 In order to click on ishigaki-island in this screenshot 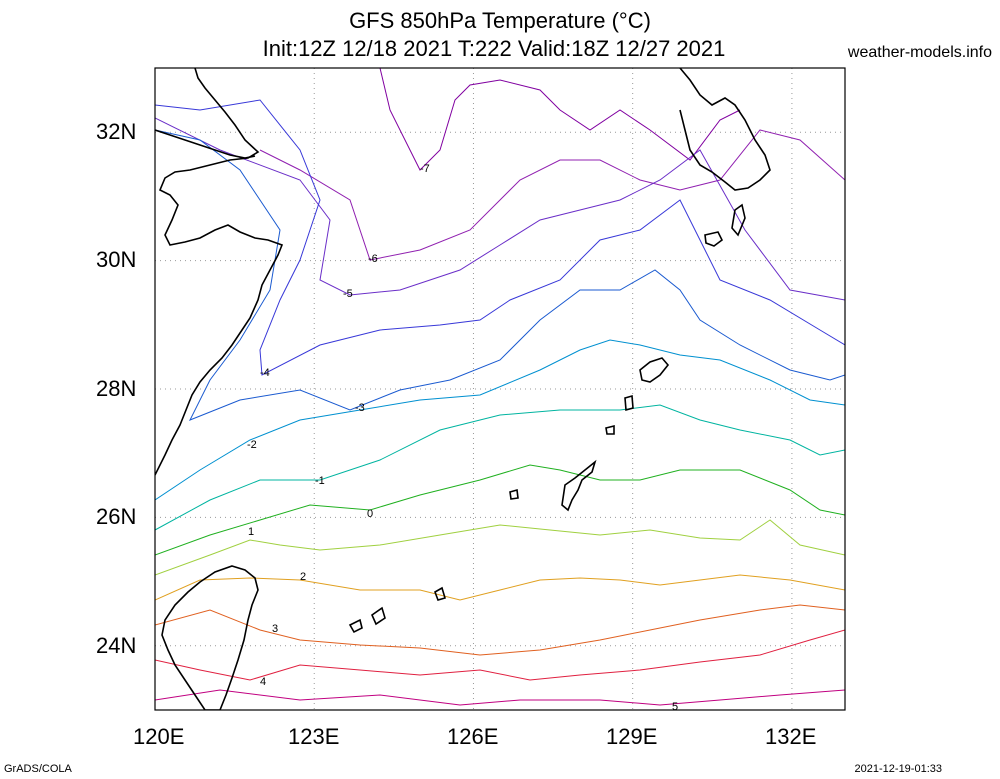, I will do `click(378, 616)`.